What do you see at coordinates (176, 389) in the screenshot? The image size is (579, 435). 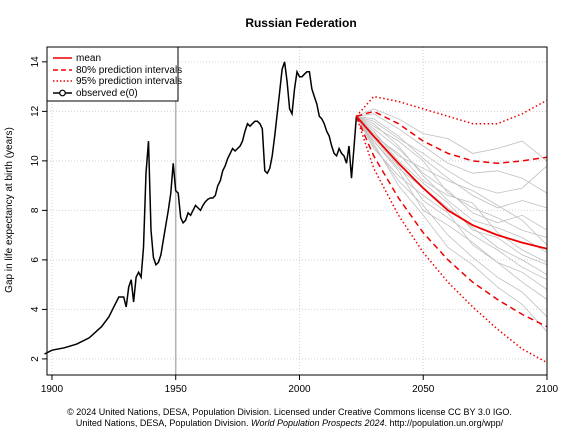 I see `x-tick-label-1950: 1950` at bounding box center [176, 389].